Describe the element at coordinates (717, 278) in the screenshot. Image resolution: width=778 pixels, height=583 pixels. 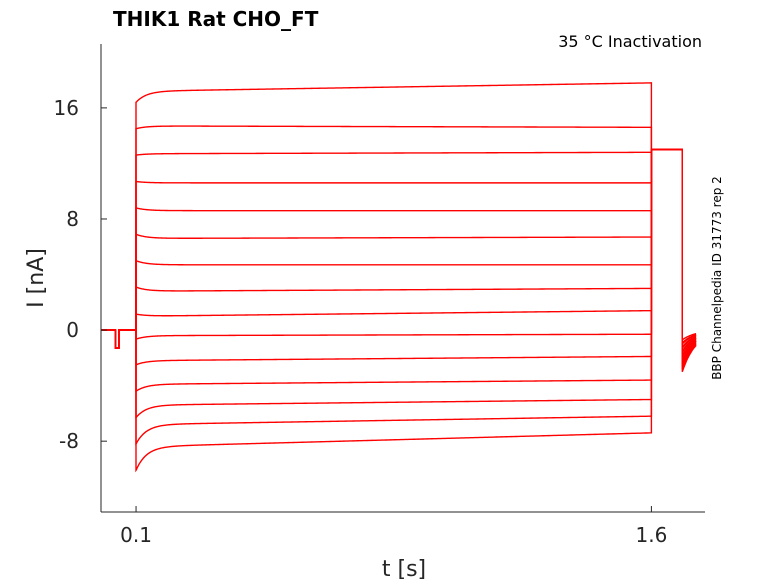
I see `side-label: BBP Channelpedia ID 31773 rep 2` at that location.